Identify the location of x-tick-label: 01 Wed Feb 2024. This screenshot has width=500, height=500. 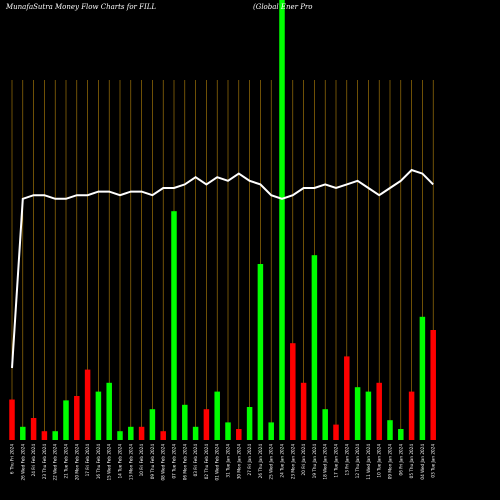
(217, 462).